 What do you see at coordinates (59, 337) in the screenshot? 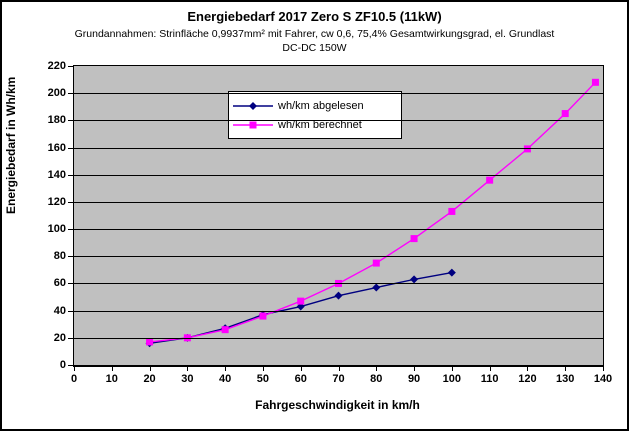
I see `y-tick-label-20: 20` at bounding box center [59, 337].